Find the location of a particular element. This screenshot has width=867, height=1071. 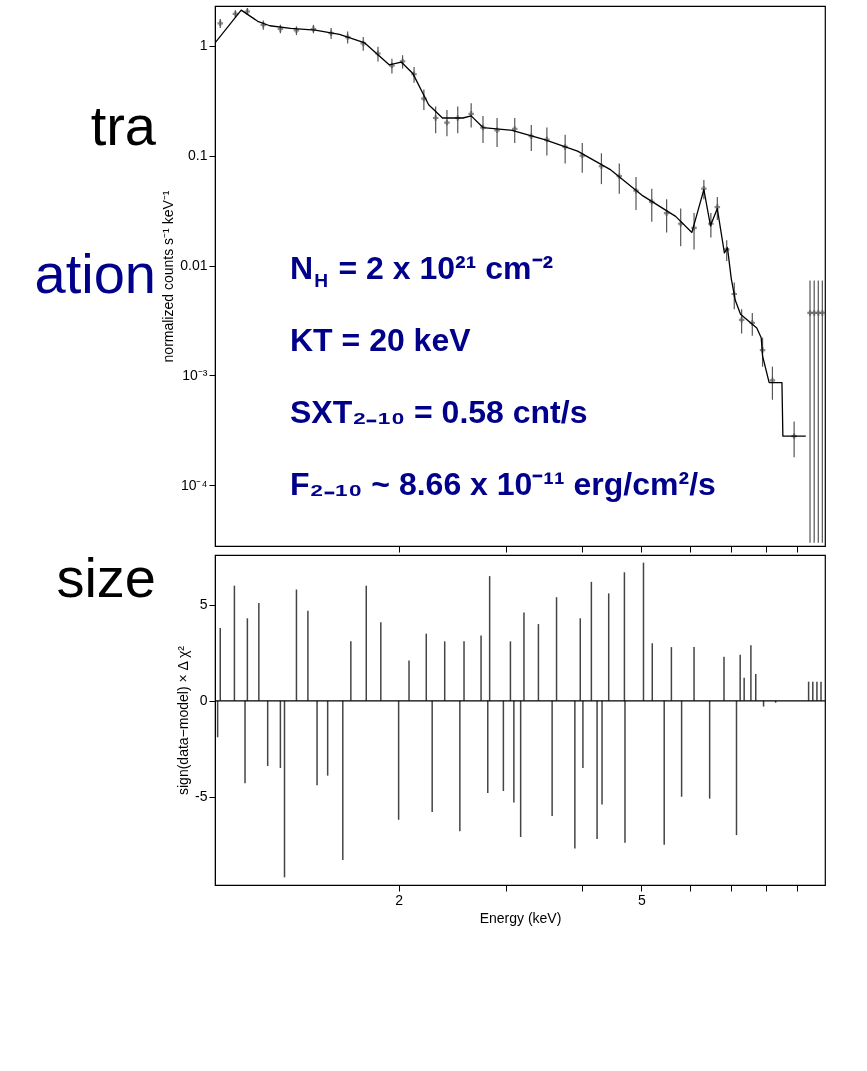

y-tick-label: 1 is located at coordinates (203, 45).